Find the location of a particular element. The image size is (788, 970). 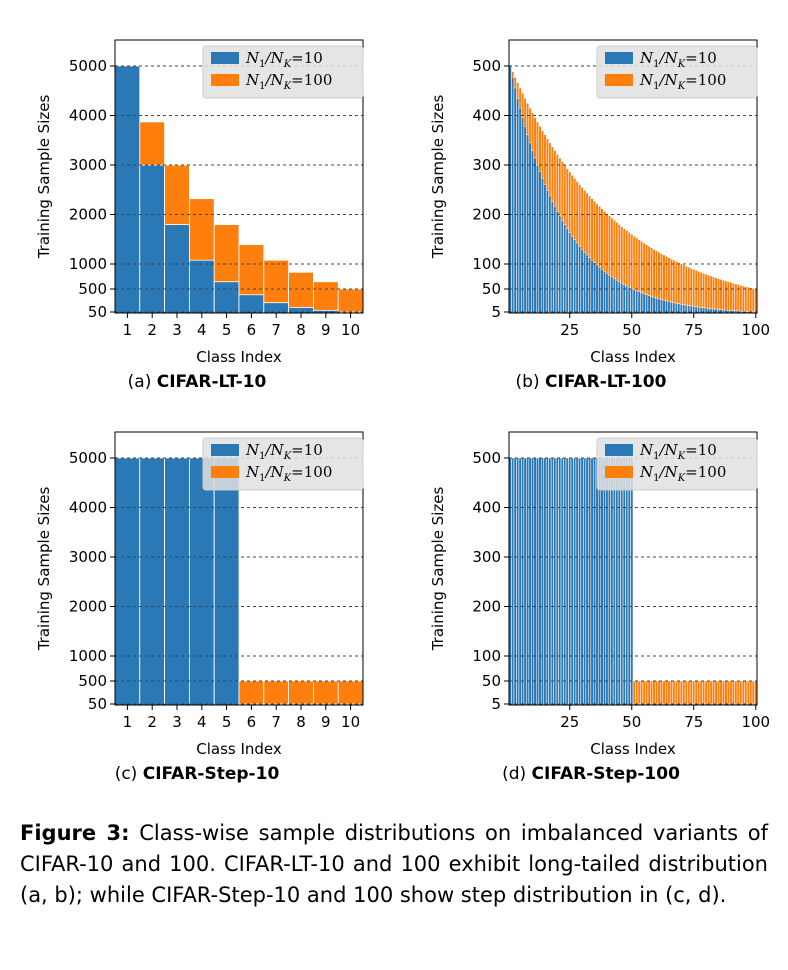

legend-blue-swatch is located at coordinates (619, 58).